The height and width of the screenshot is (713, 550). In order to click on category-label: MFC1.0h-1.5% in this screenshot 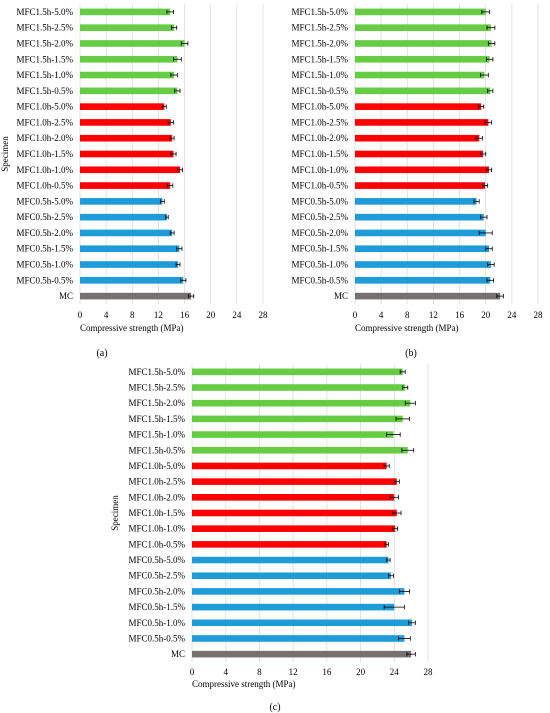, I will do `click(319, 154)`.